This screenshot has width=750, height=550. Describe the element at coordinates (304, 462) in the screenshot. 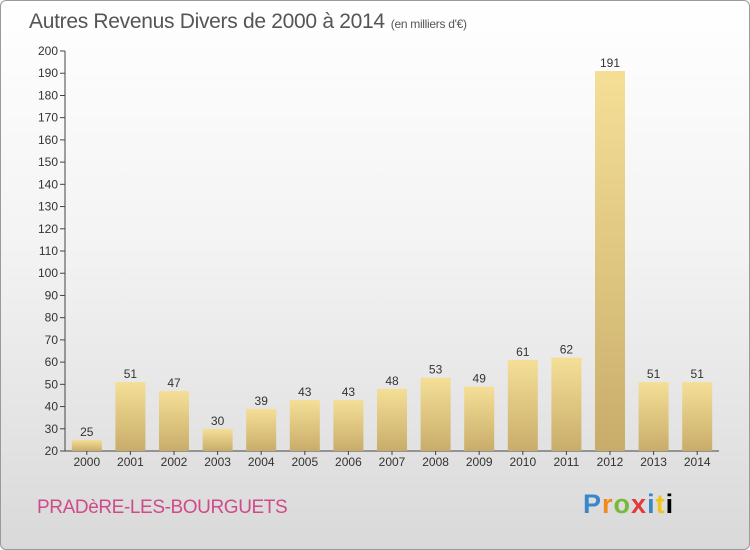

I see `x-tick-label: 2005` at that location.